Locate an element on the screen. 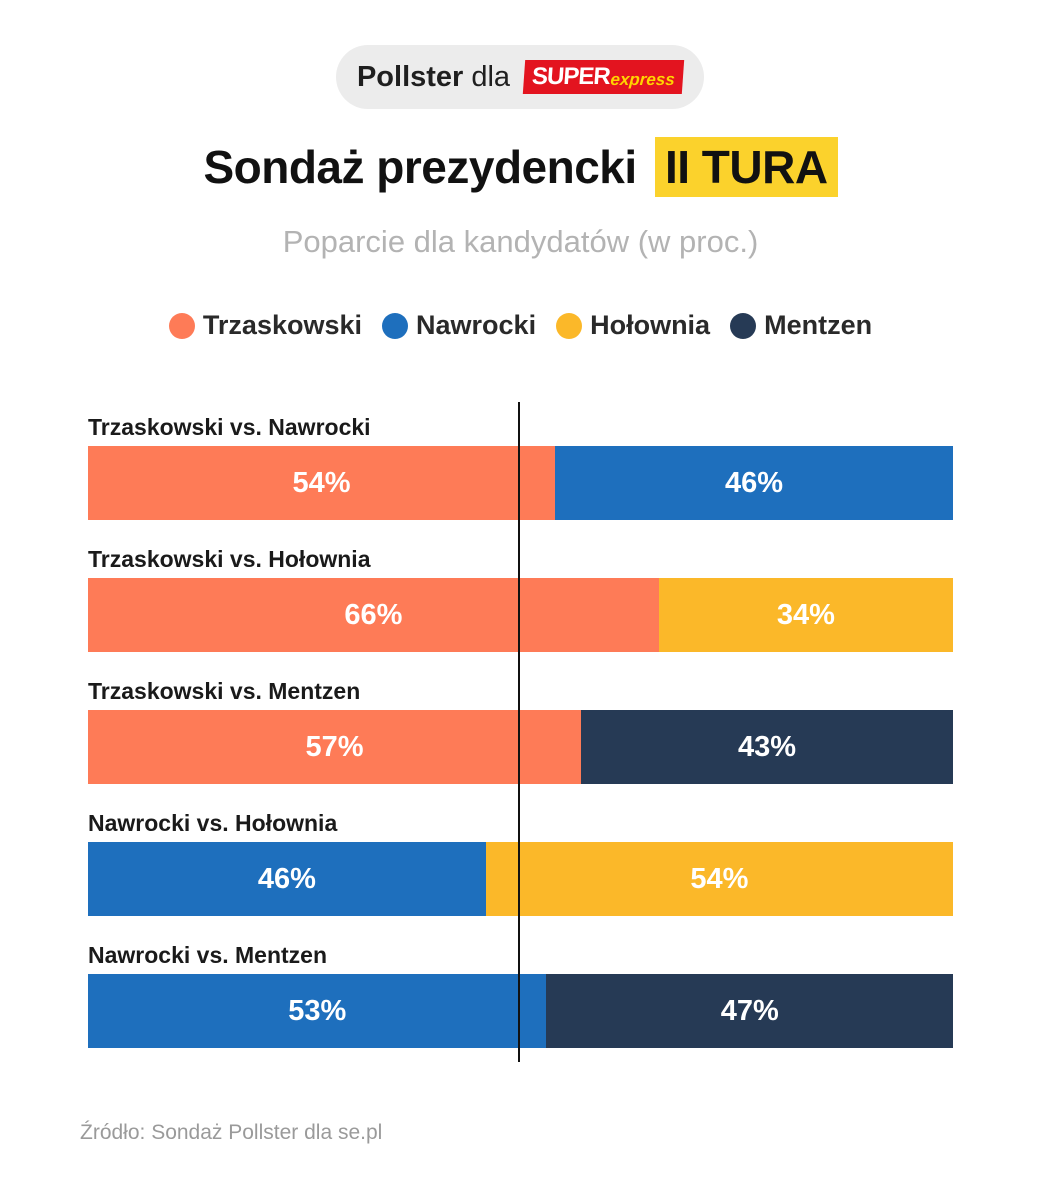 The image size is (1041, 1200). bar-left-1: 66% is located at coordinates (373, 615).